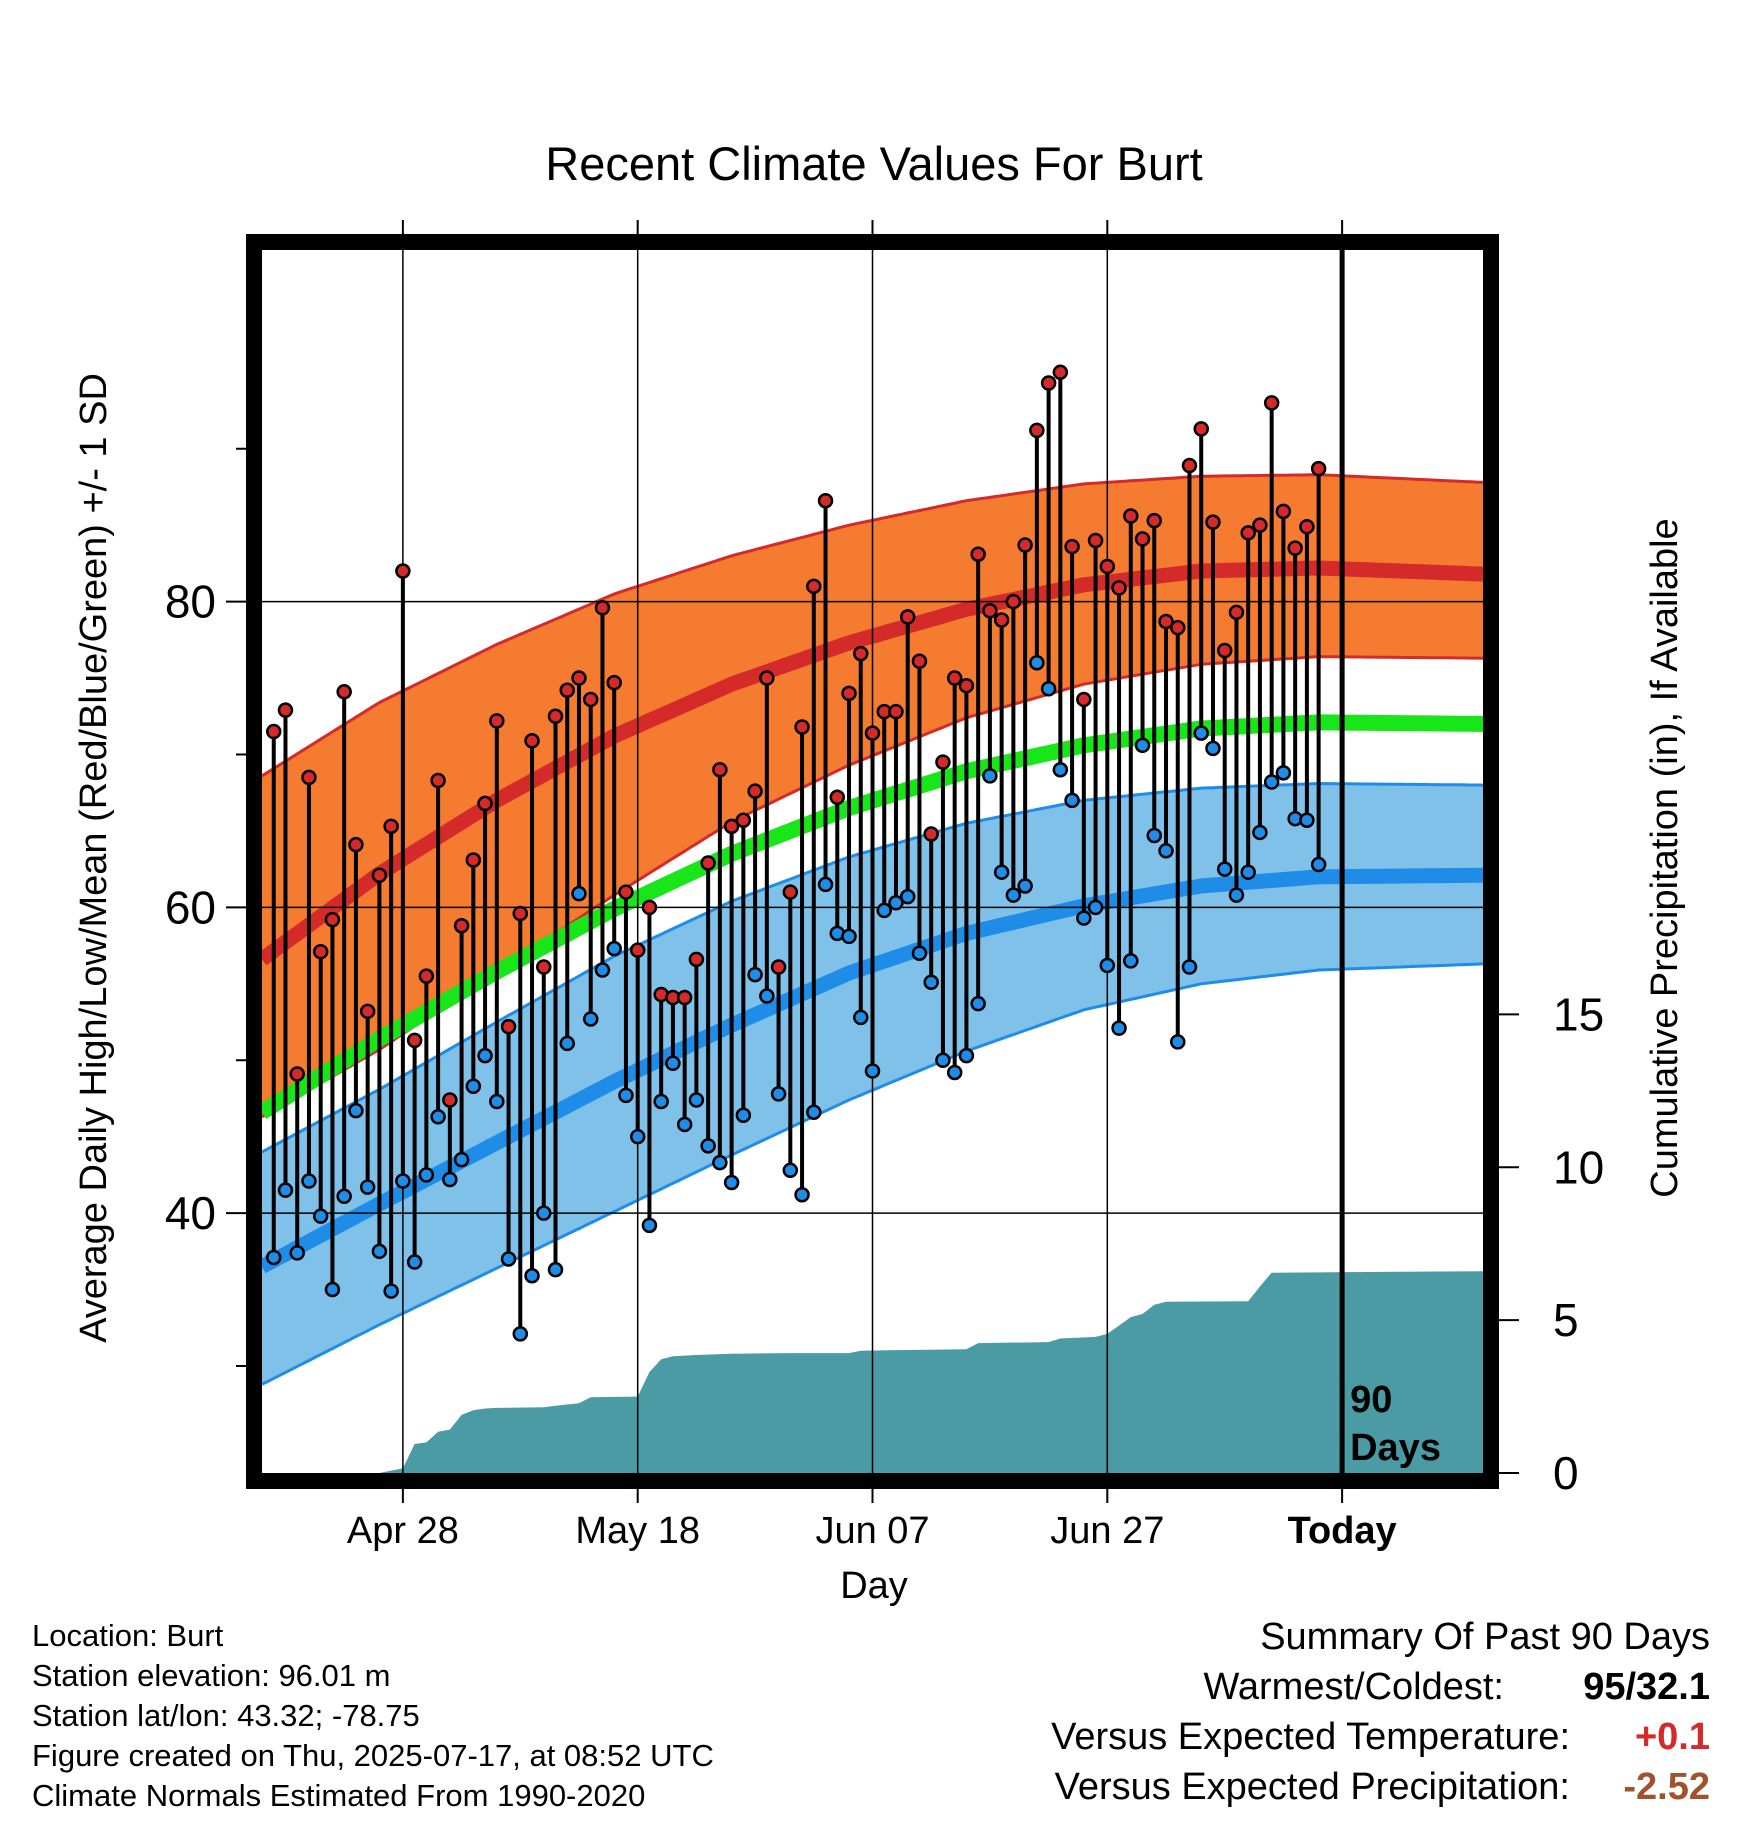 This screenshot has width=1748, height=1828. I want to click on precip-row: Versus Expected Precipitation: -2.52, so click(1300, 1787).